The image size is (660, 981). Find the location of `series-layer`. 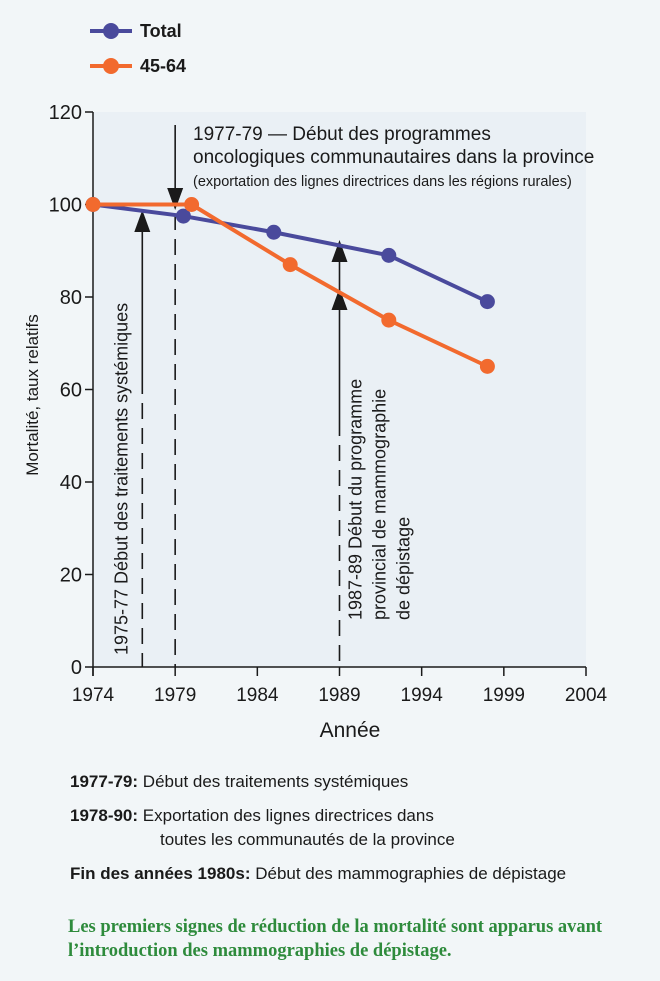

series-layer is located at coordinates (290, 285).